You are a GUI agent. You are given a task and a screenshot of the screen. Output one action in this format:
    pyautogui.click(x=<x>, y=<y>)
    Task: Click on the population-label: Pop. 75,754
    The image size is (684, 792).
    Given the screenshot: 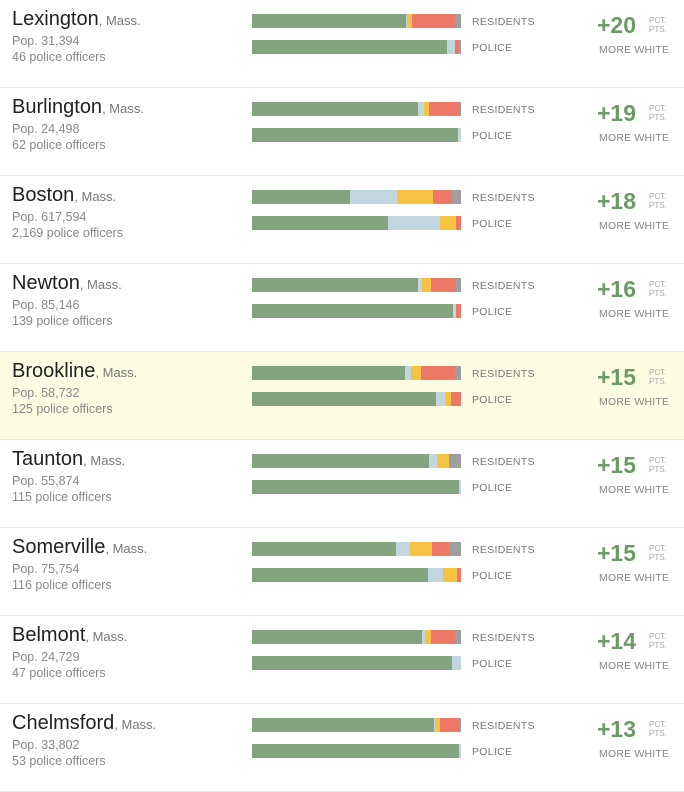 What is the action you would take?
    pyautogui.click(x=46, y=569)
    